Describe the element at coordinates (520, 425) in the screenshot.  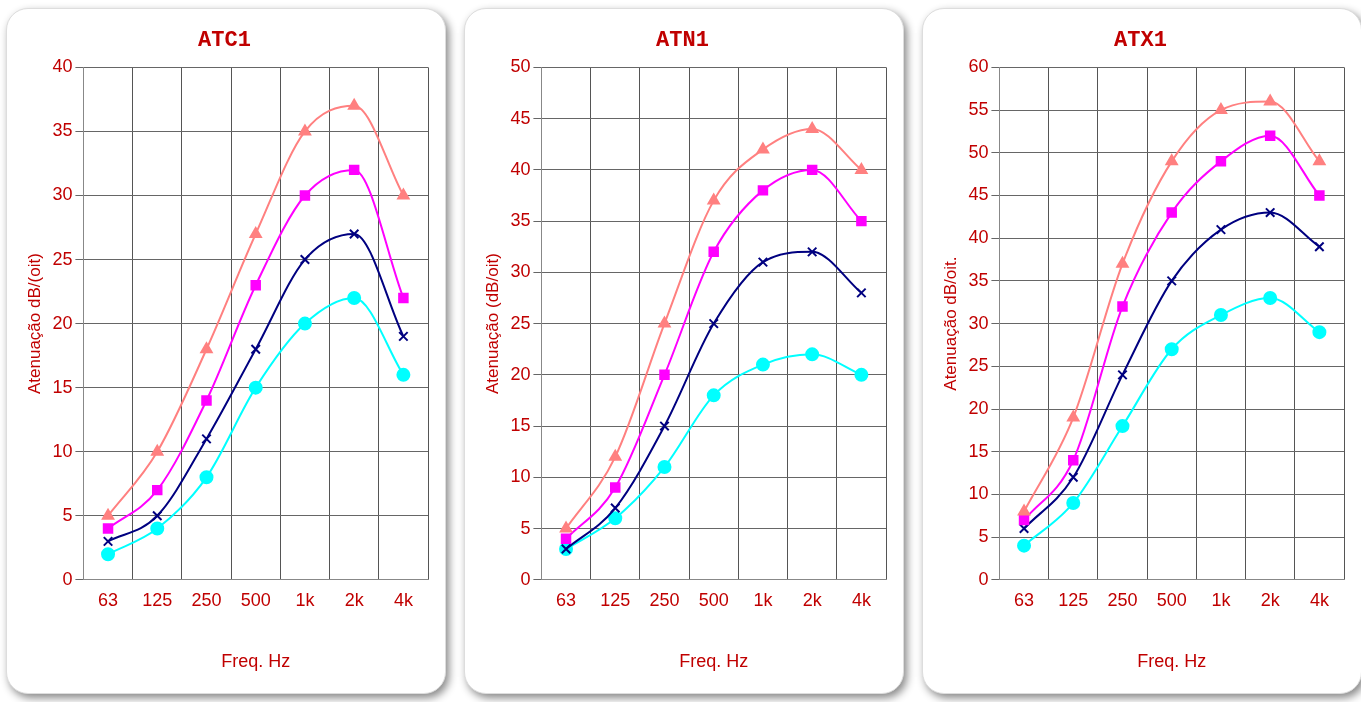
I see `y-tick-label: 15` at that location.